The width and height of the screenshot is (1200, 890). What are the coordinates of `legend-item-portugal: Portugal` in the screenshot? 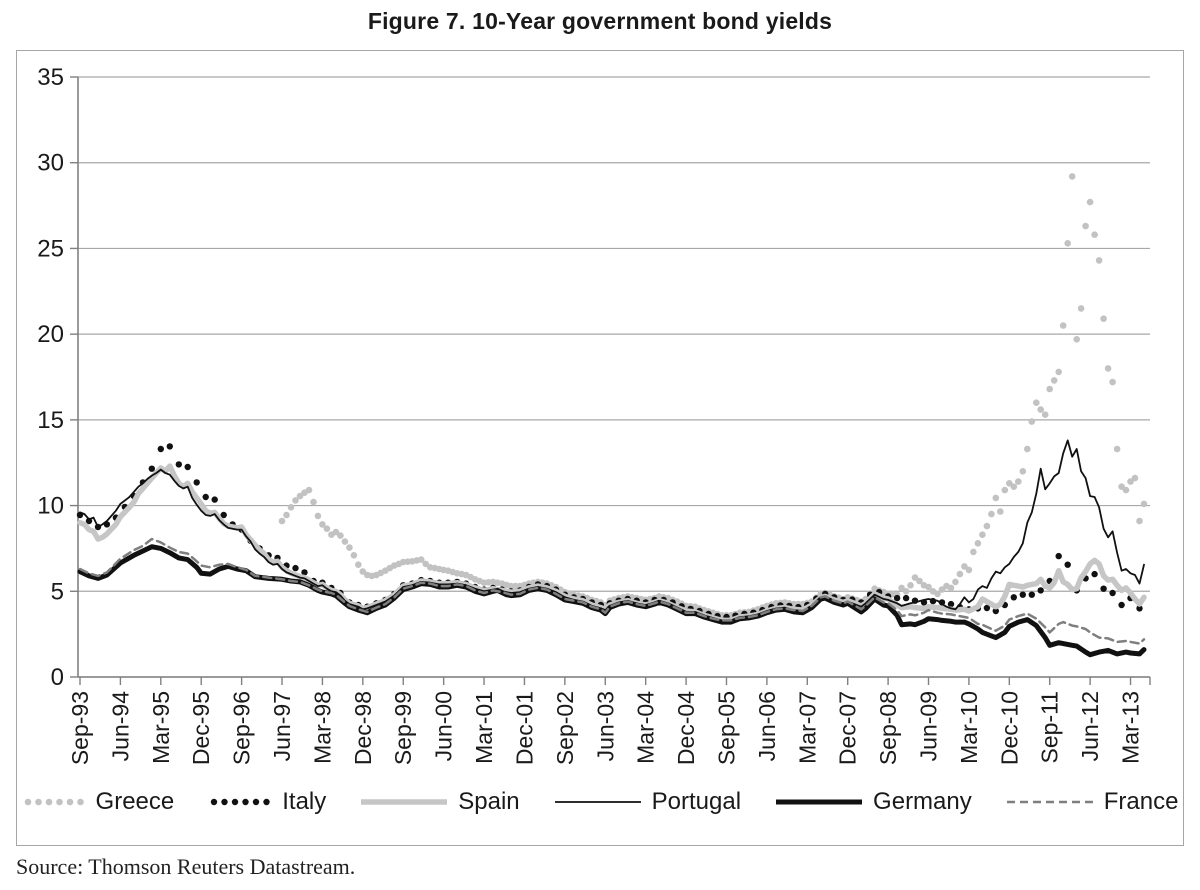 It's located at (647, 802).